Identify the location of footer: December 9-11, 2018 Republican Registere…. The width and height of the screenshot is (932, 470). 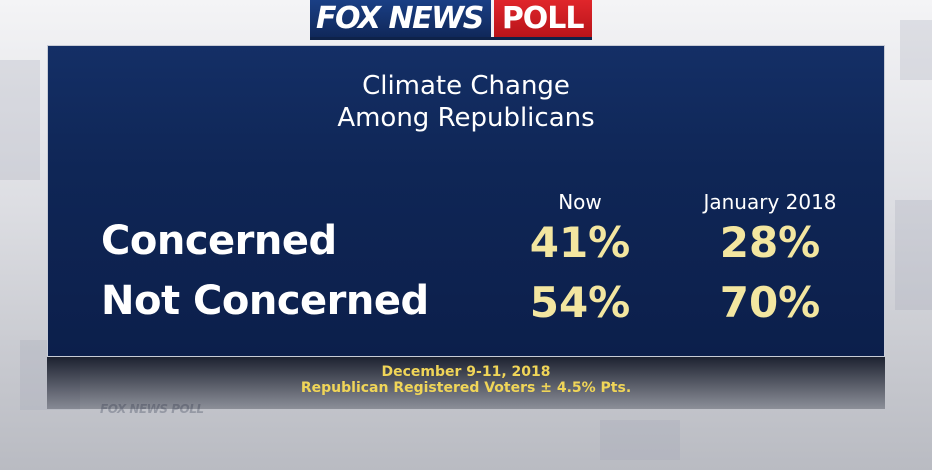
(466, 380).